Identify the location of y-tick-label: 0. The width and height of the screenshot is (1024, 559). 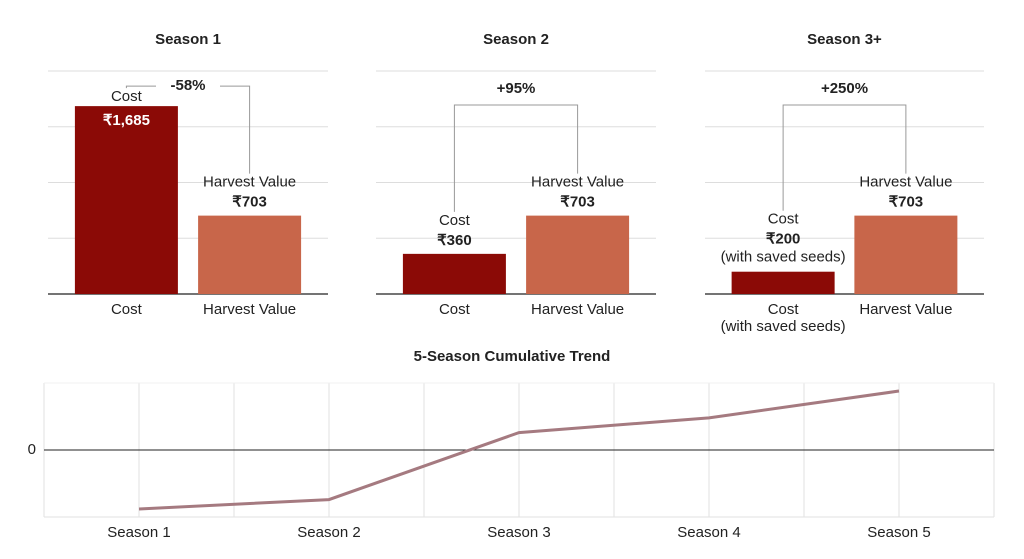
(32, 449).